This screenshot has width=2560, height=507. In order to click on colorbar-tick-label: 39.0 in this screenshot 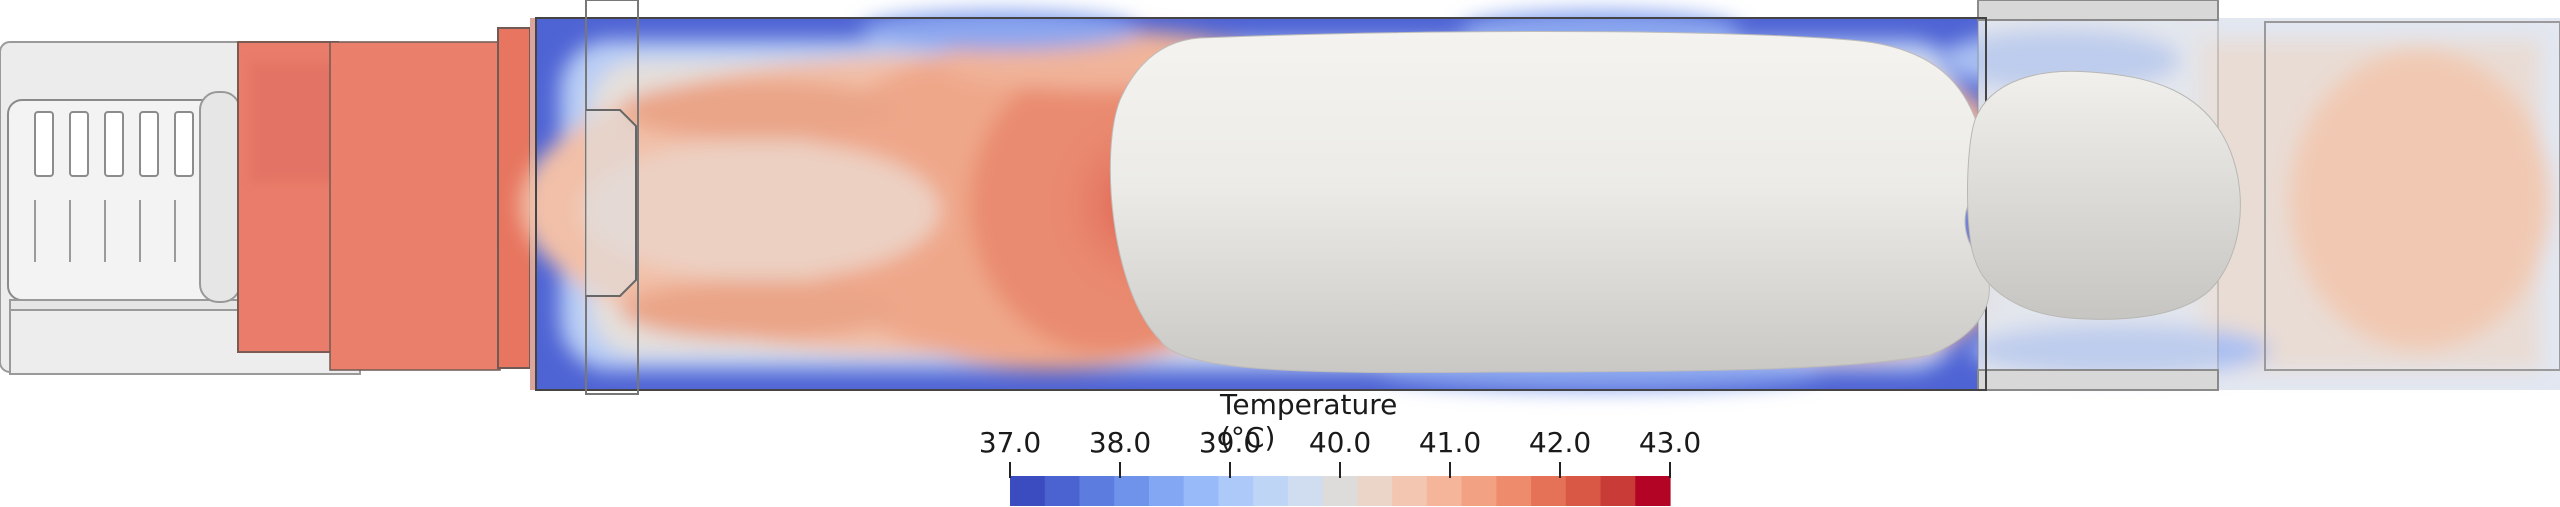, I will do `click(1230, 442)`.